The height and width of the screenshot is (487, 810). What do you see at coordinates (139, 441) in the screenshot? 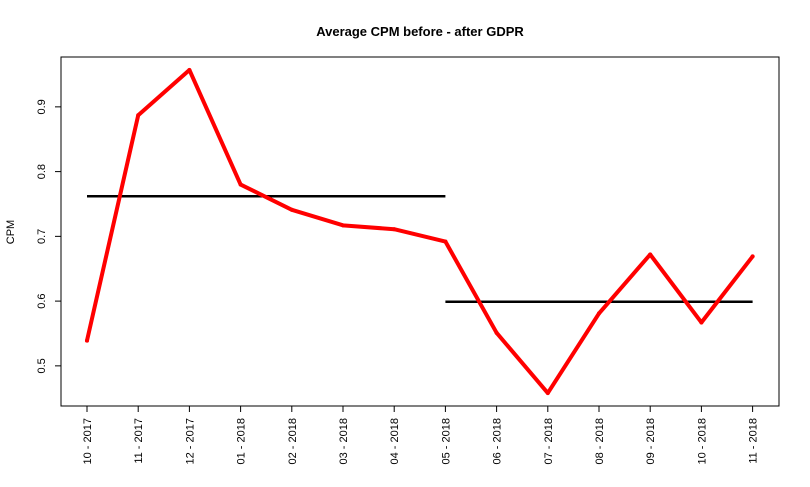
I see `x-tick-label: 11 - 2017` at bounding box center [139, 441].